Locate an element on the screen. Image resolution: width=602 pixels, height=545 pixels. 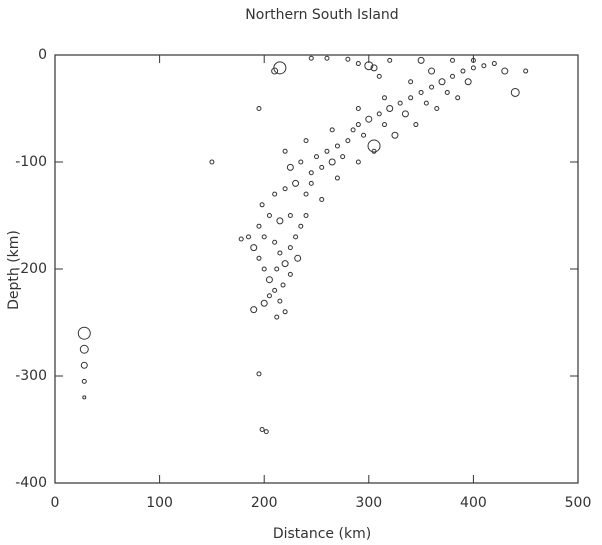
y-tick-label: -100 is located at coordinates (31, 162).